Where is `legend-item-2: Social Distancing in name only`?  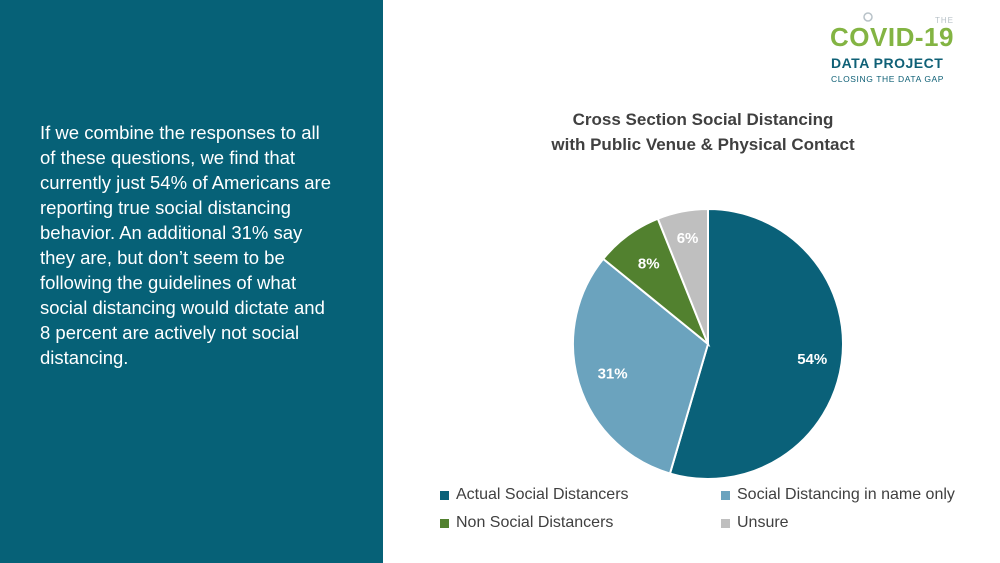
legend-item-2: Social Distancing in name only is located at coordinates (838, 495).